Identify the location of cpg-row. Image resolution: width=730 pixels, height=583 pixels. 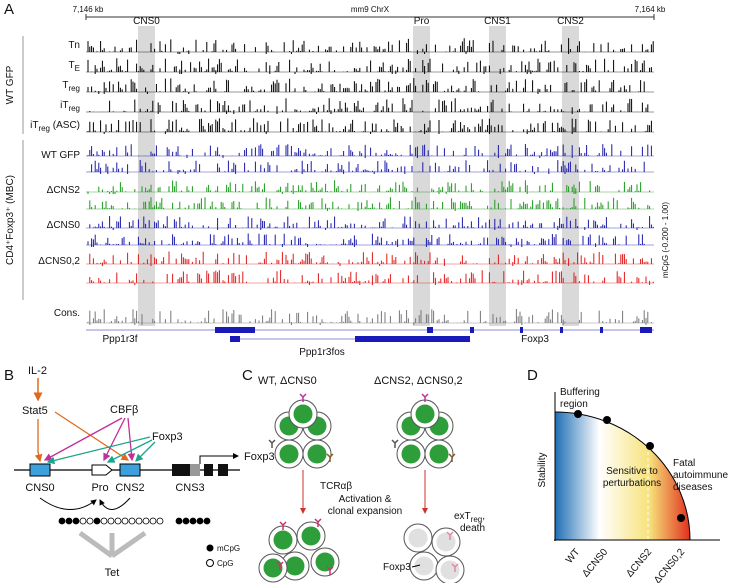
(134, 521).